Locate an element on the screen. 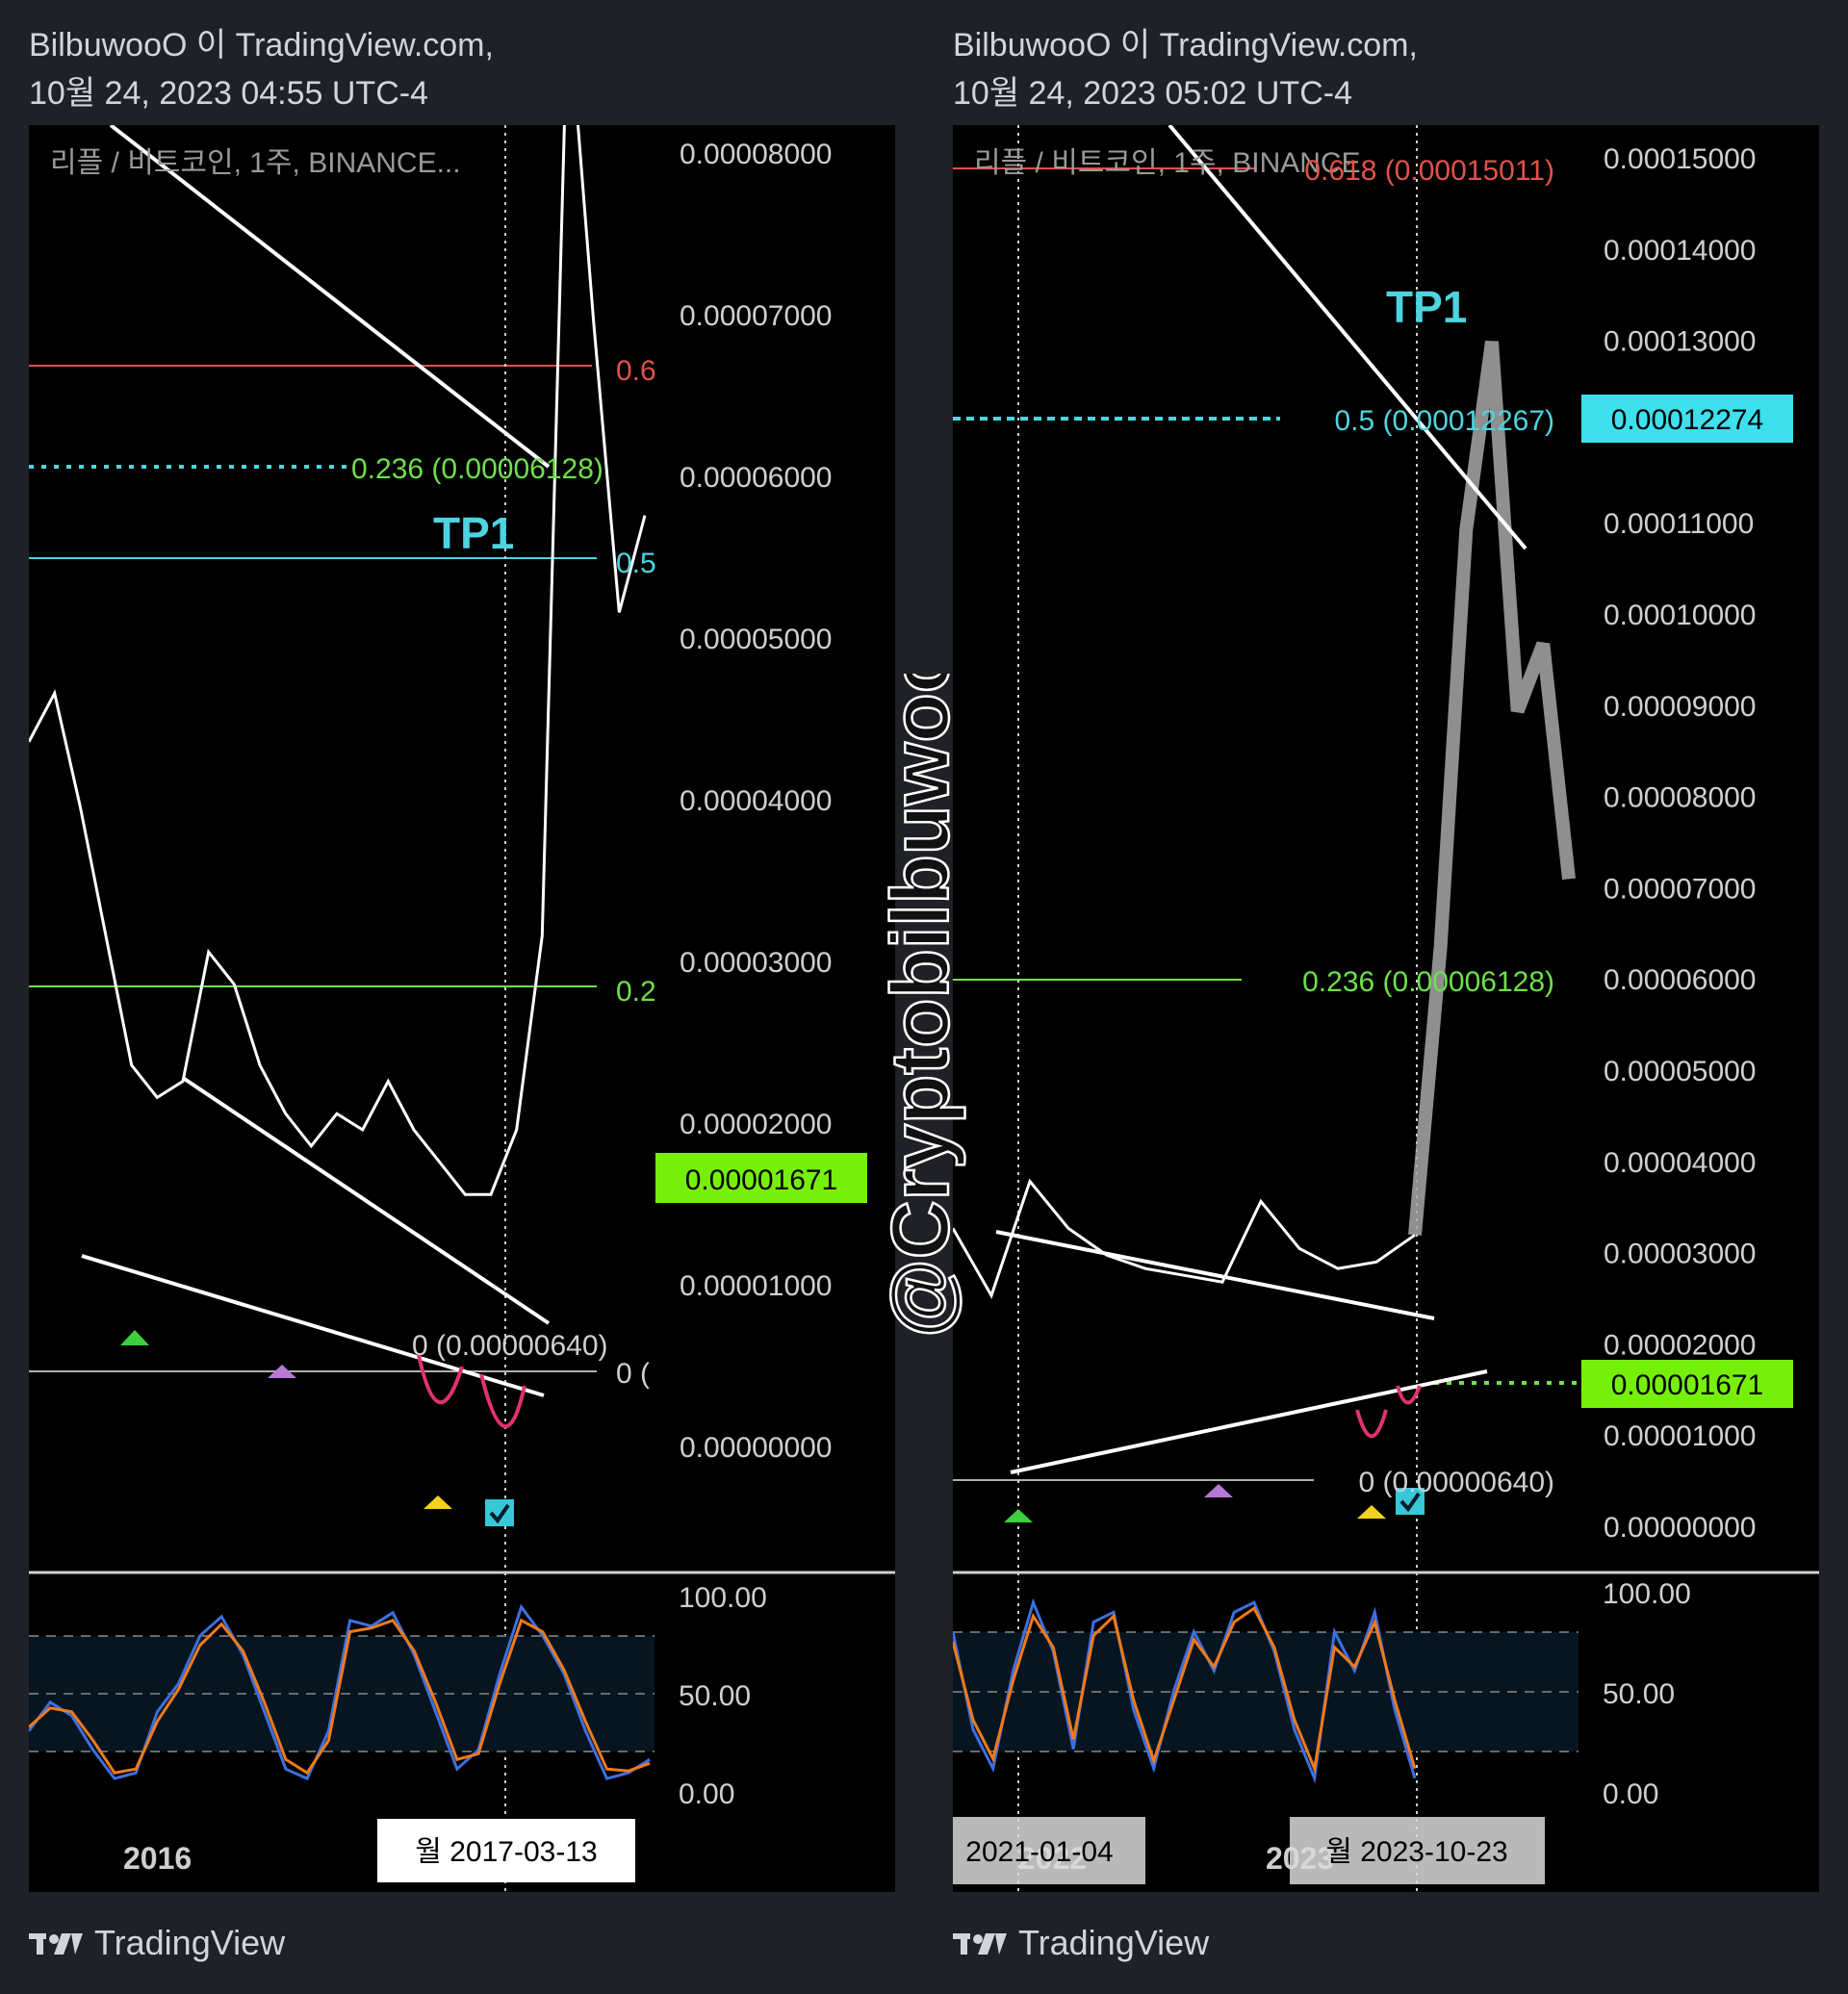  left-price-badge-text: 0.00001671 is located at coordinates (761, 1180).